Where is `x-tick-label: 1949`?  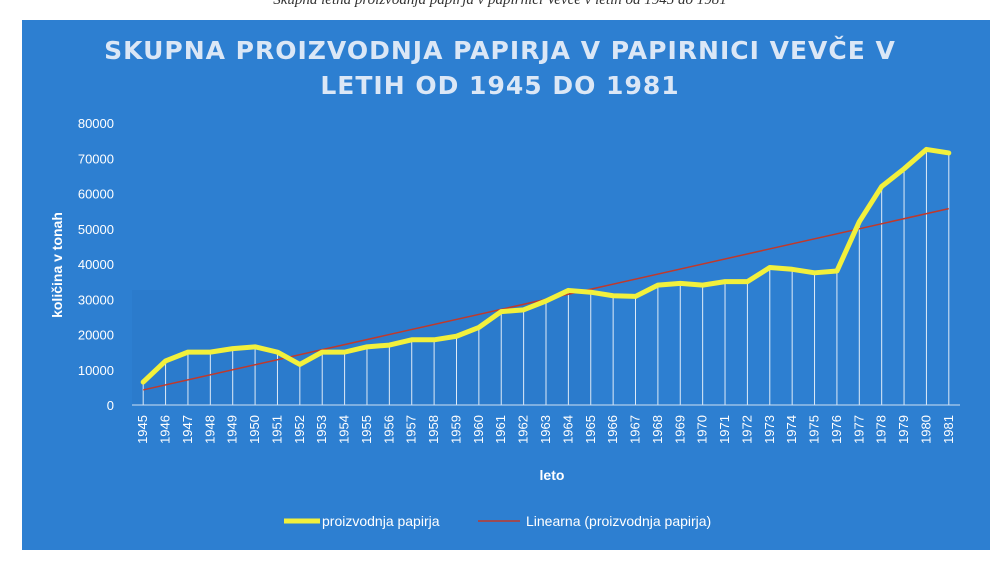
x-tick-label: 1949 is located at coordinates (232, 429).